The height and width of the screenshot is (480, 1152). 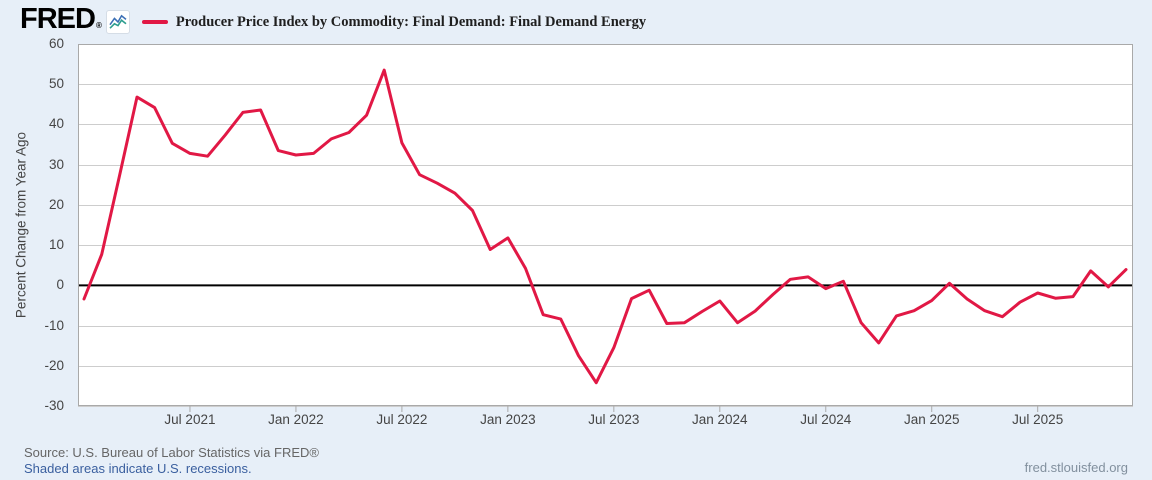 I want to click on y-tick-label: 0, so click(x=60, y=285).